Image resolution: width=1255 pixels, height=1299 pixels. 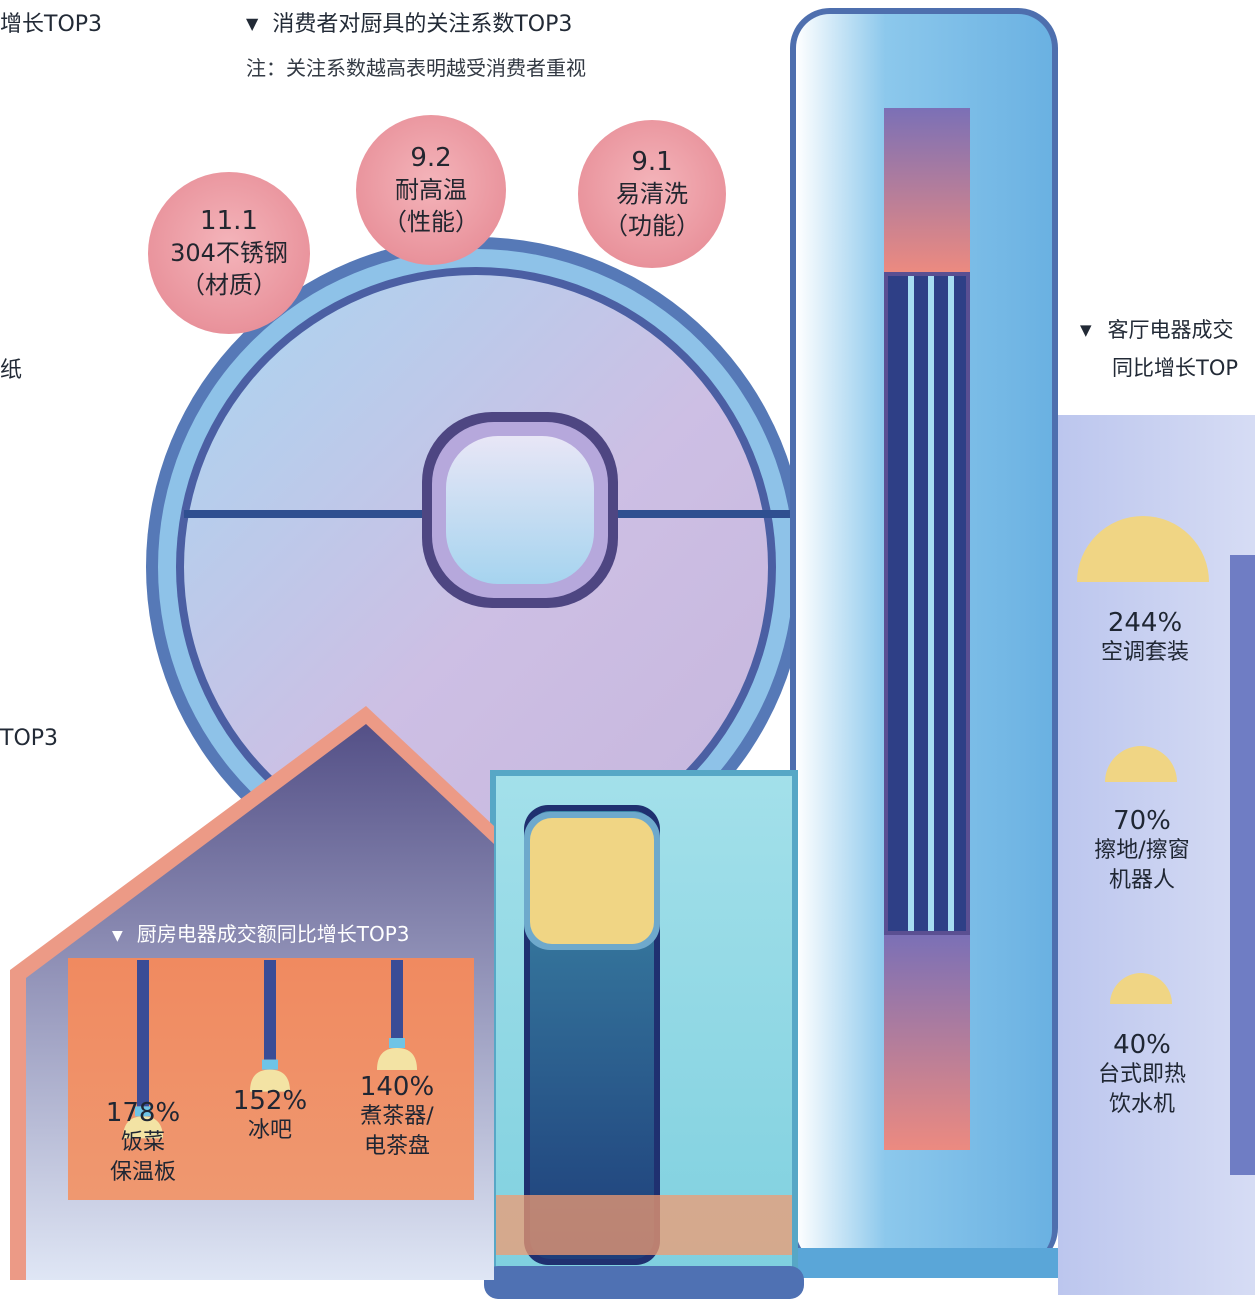 What do you see at coordinates (431, 222) in the screenshot?
I see `bubble-category: （性能）` at bounding box center [431, 222].